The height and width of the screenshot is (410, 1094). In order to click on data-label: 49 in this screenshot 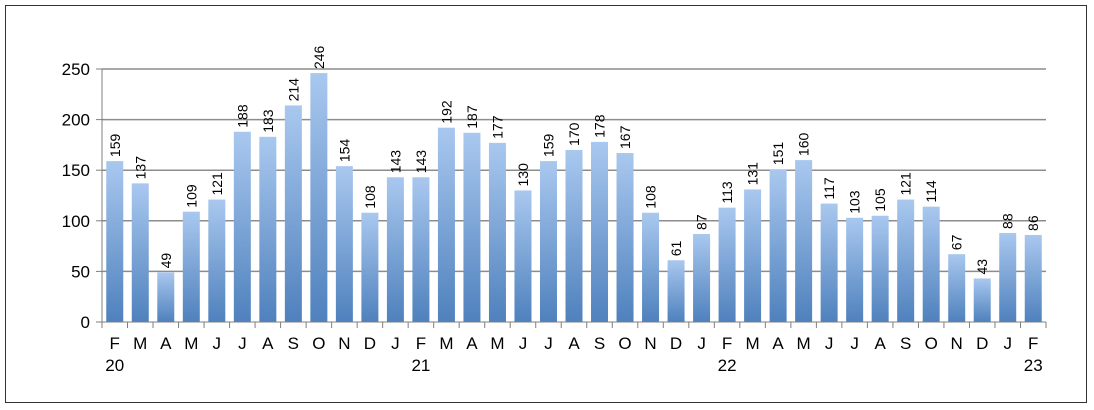, I will do `click(166, 261)`.